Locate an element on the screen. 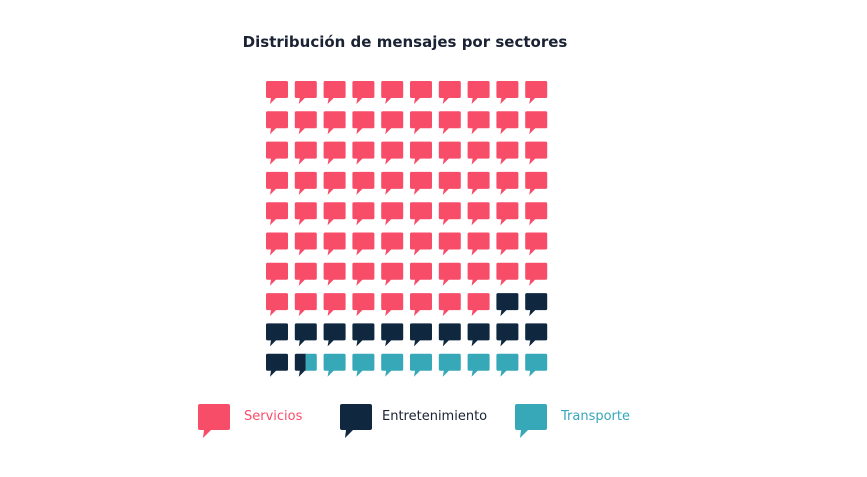 This screenshot has height=477, width=867. legend-label: Servicios is located at coordinates (273, 416).